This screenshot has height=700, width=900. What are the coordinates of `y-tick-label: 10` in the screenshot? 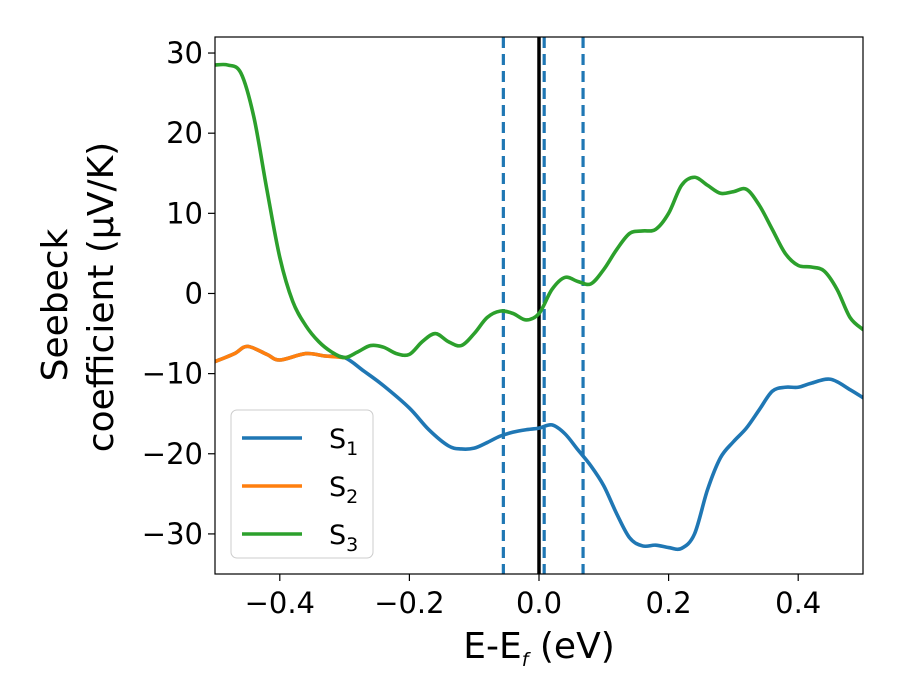 It's located at (184, 213).